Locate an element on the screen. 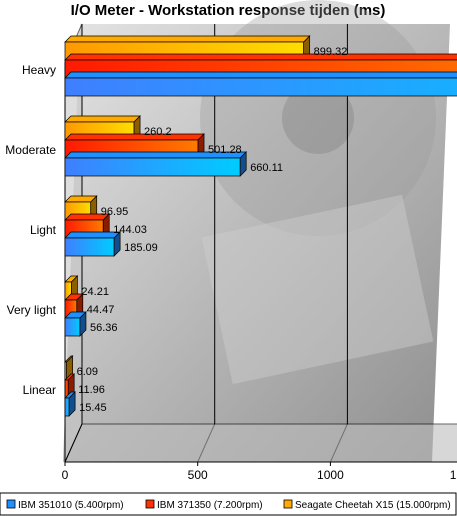 This screenshot has height=516, width=457. category-label-moderate: Moderate is located at coordinates (30, 150).